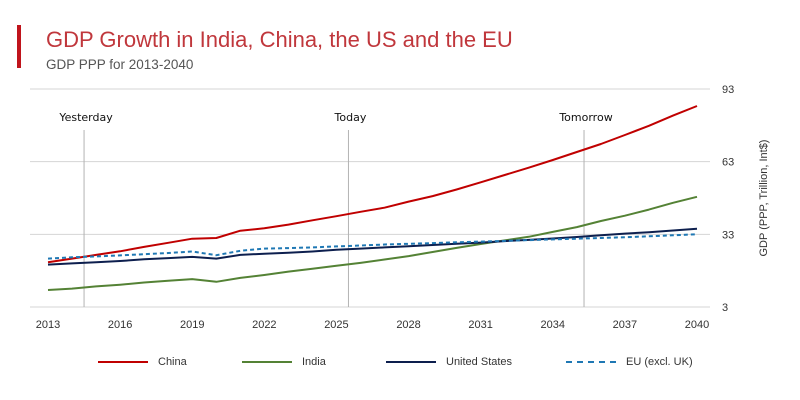 This screenshot has width=800, height=400. I want to click on legend-item: China, so click(142, 362).